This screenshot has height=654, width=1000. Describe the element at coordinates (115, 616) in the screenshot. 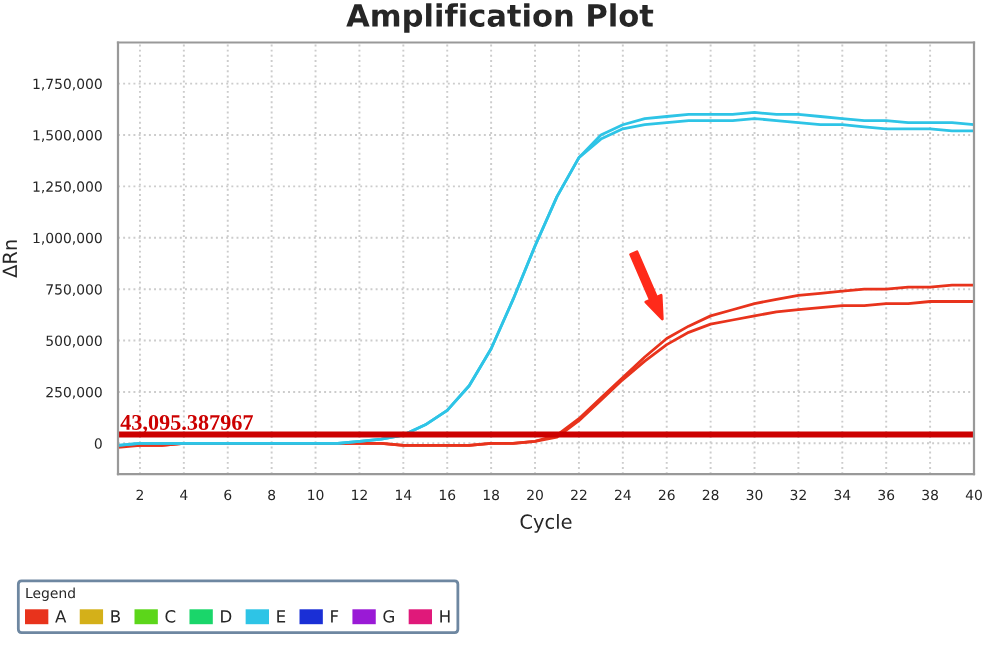

I see `legend-label: B` at that location.